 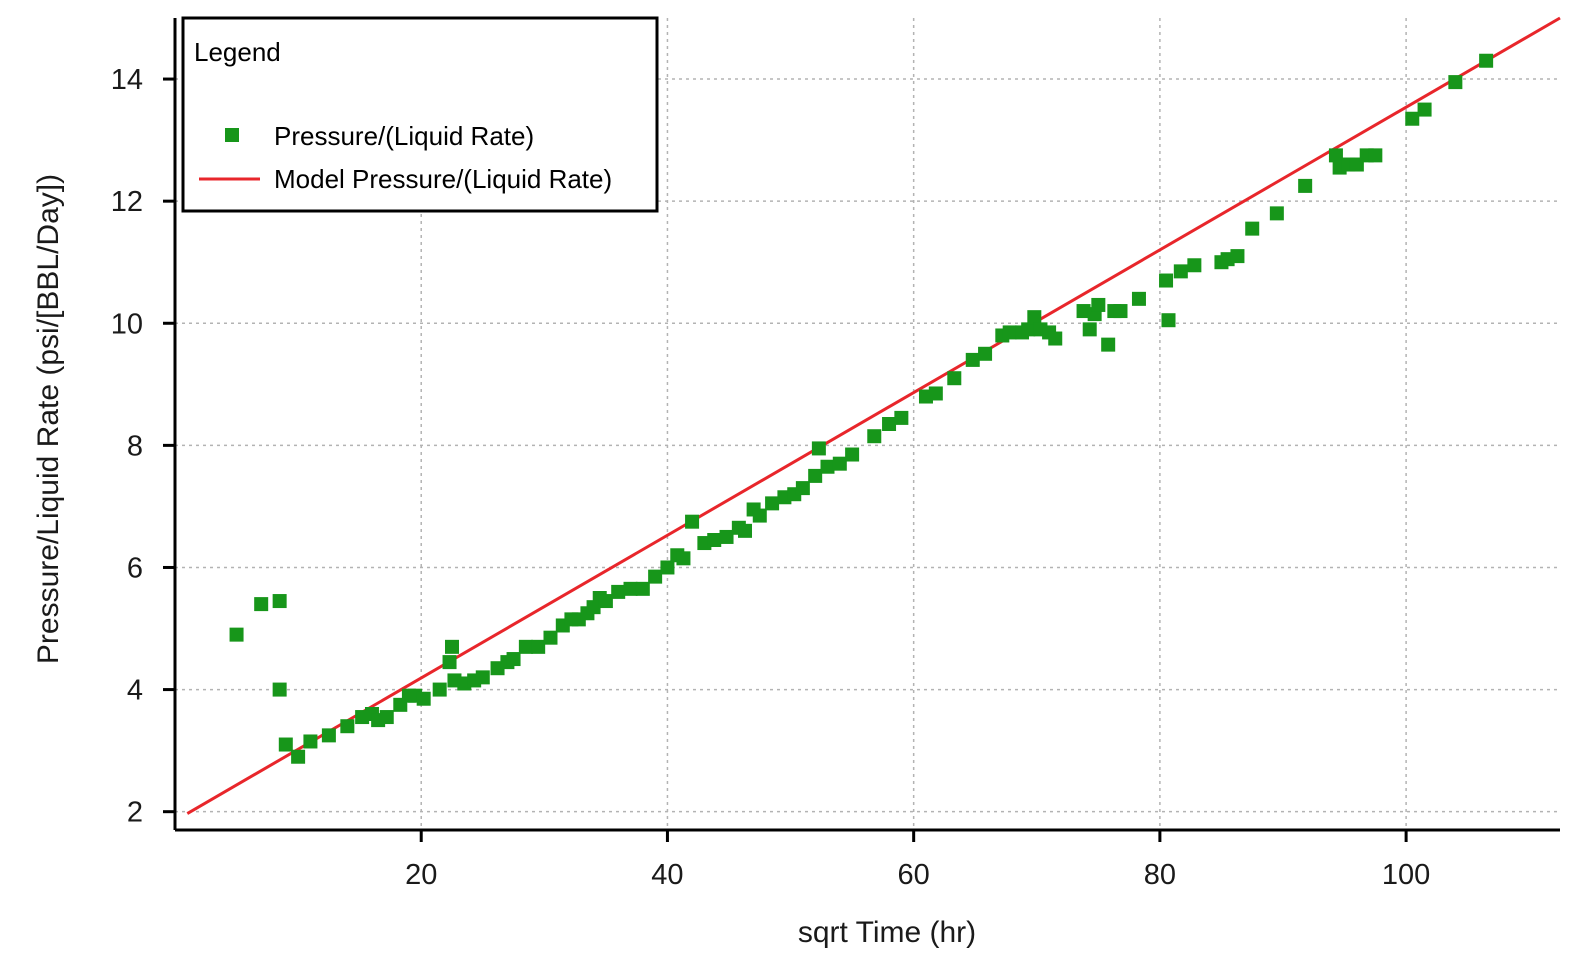 I want to click on y-tick-label: 4, so click(x=135, y=691).